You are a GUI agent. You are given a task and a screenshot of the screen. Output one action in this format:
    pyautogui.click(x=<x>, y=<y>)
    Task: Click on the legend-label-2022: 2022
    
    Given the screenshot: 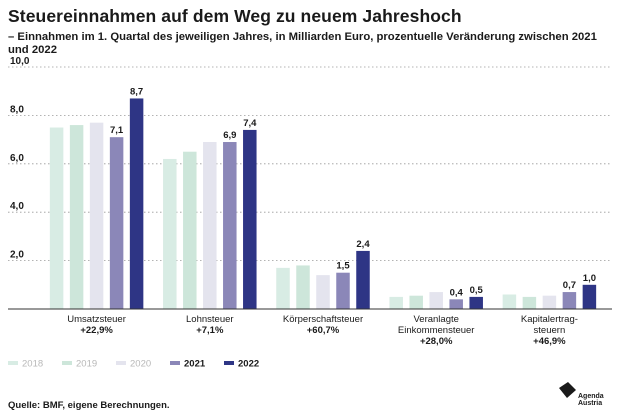 What is the action you would take?
    pyautogui.click(x=248, y=364)
    